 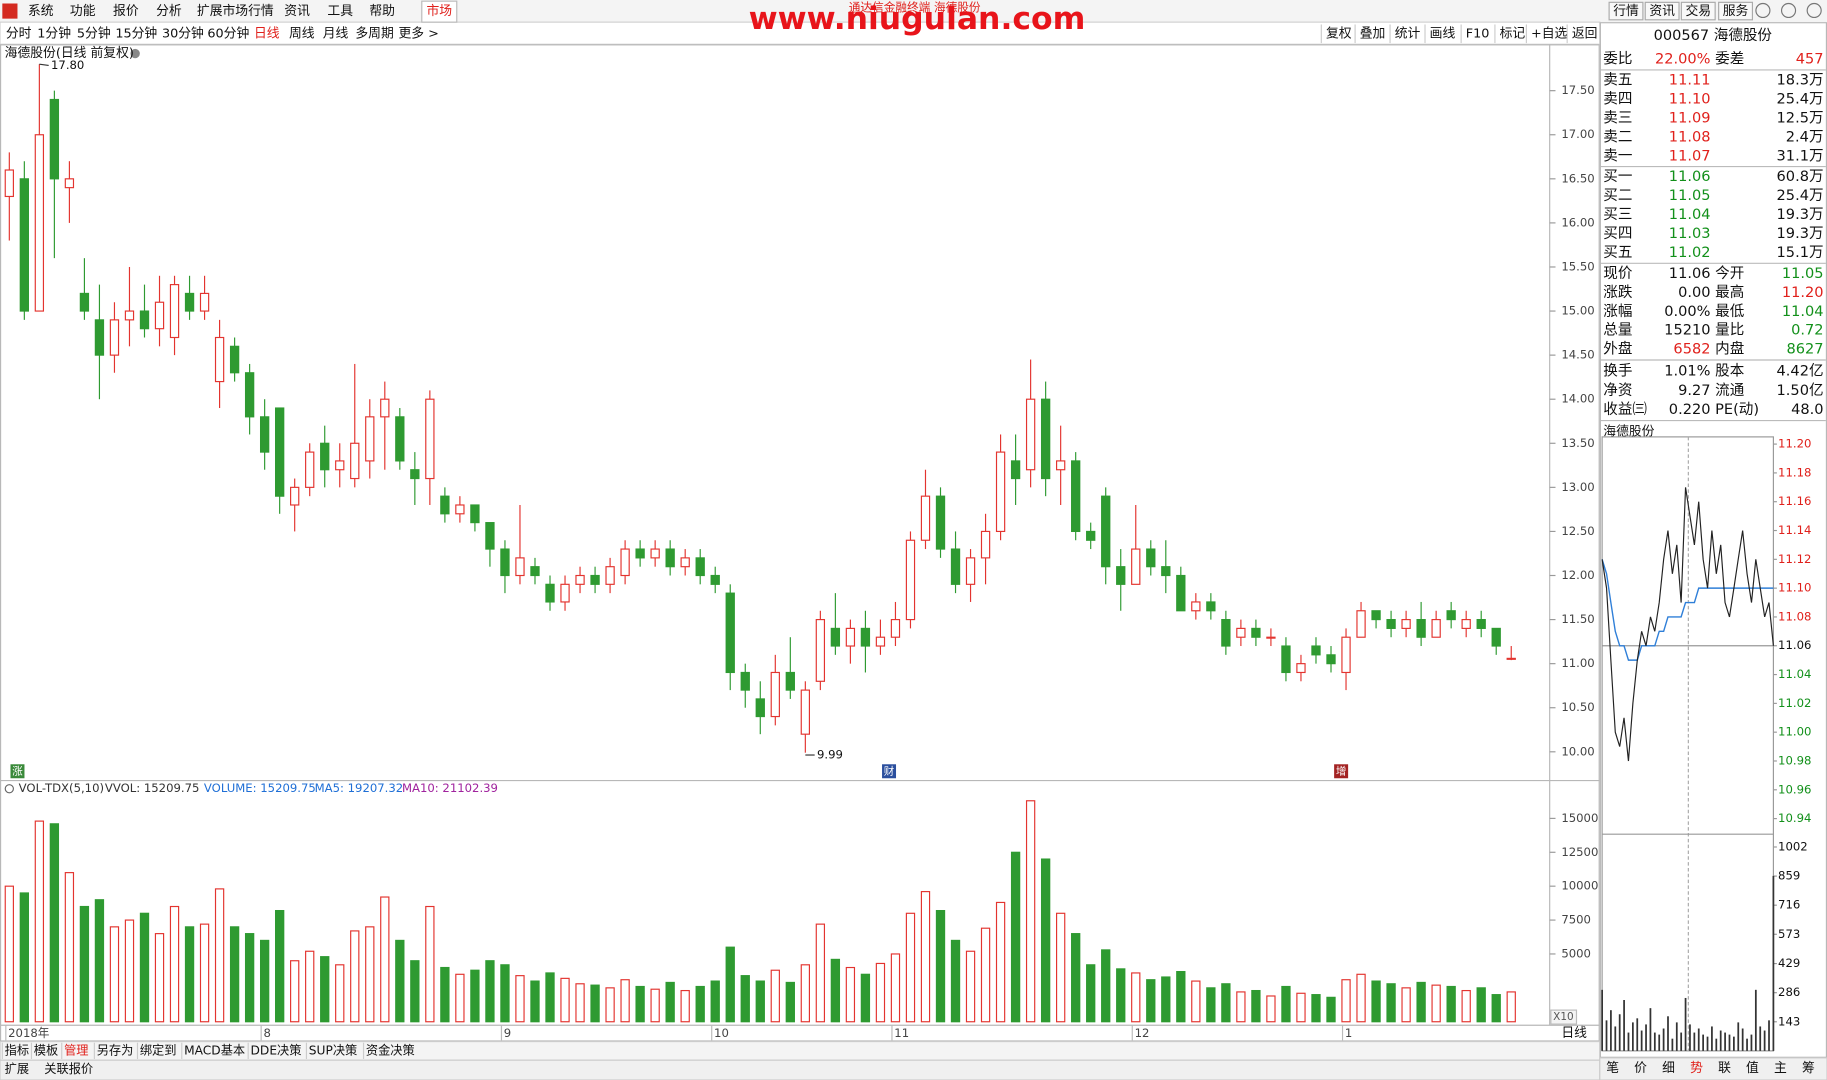 What do you see at coordinates (1696, 1068) in the screenshot?
I see `side-tab: 势` at bounding box center [1696, 1068].